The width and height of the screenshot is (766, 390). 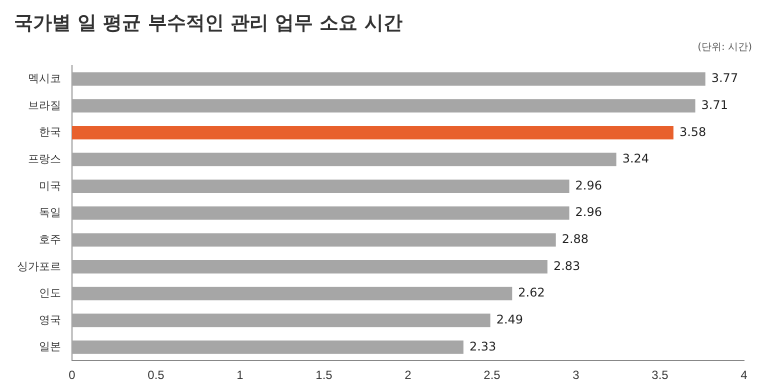 I want to click on y-tick-label: 미국, so click(x=50, y=186).